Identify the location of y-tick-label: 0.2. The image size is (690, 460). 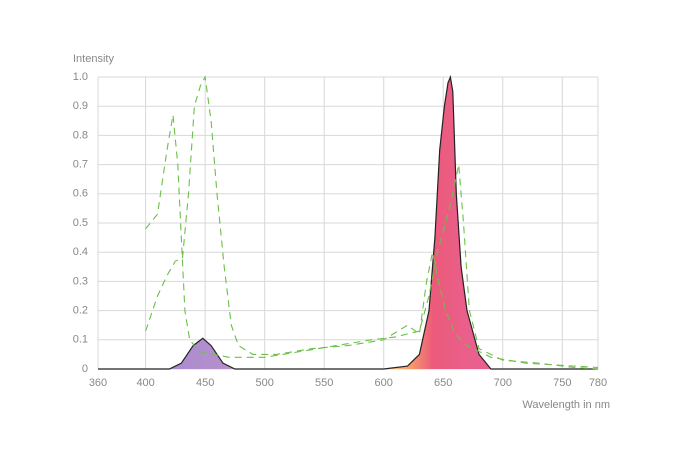
(80, 311).